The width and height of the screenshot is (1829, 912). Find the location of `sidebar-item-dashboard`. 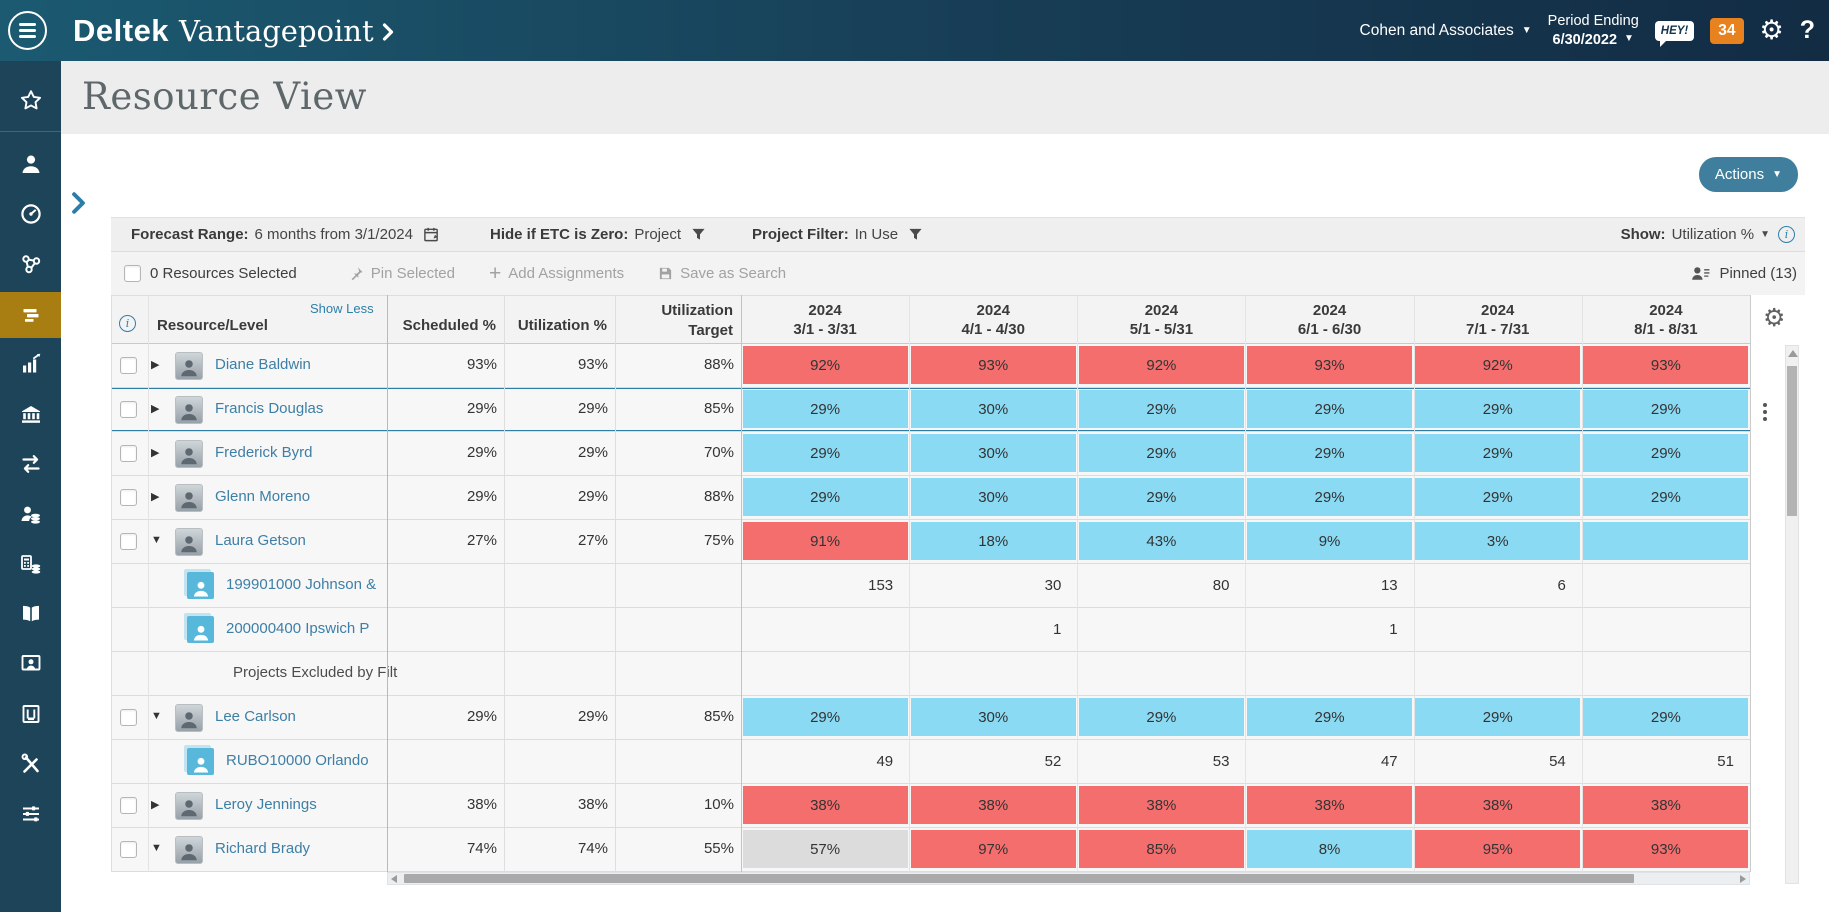

sidebar-item-dashboard is located at coordinates (30, 214).